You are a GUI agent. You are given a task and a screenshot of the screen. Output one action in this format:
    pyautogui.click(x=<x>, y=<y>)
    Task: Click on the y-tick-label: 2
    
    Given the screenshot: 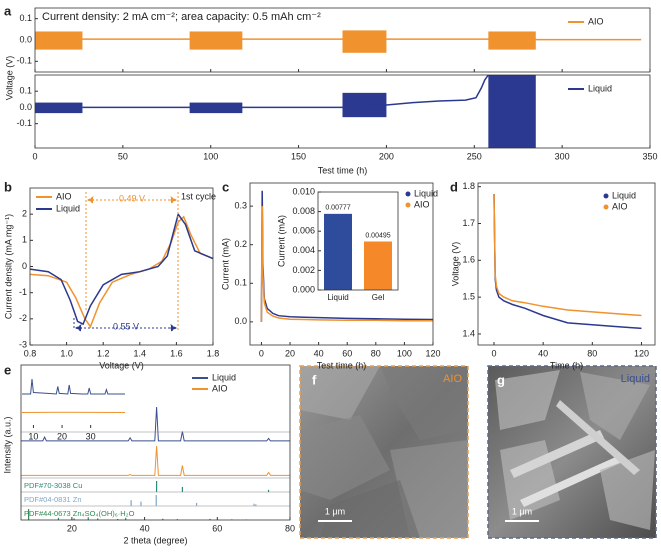 What is the action you would take?
    pyautogui.click(x=24, y=214)
    